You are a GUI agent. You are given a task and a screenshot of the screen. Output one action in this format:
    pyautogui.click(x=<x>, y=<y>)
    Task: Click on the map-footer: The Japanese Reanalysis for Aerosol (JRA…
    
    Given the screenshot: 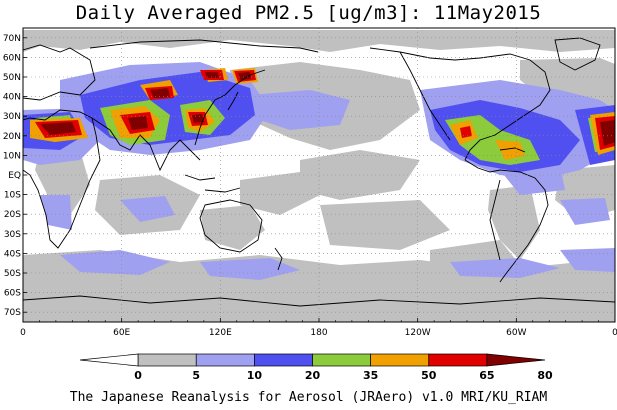 What is the action you would take?
    pyautogui.click(x=308, y=397)
    